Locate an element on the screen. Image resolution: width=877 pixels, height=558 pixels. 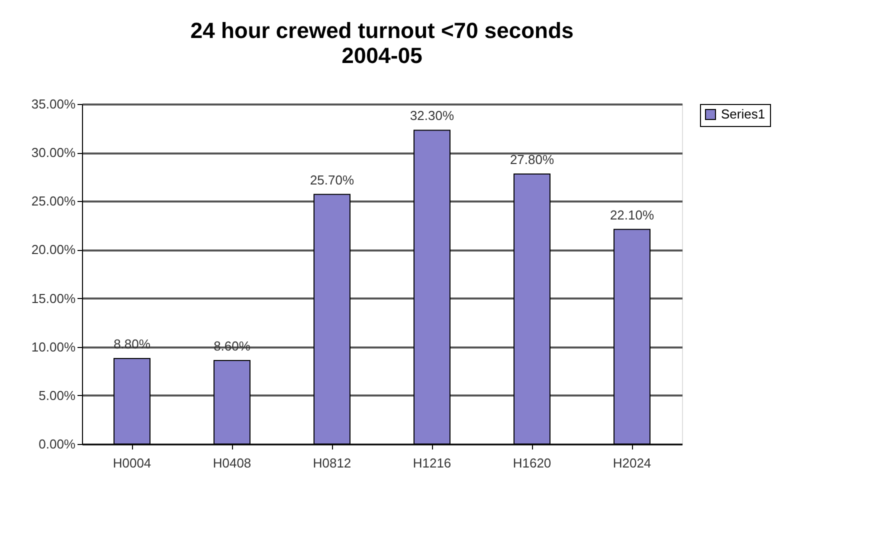
legend-label: Series1 is located at coordinates (743, 114).